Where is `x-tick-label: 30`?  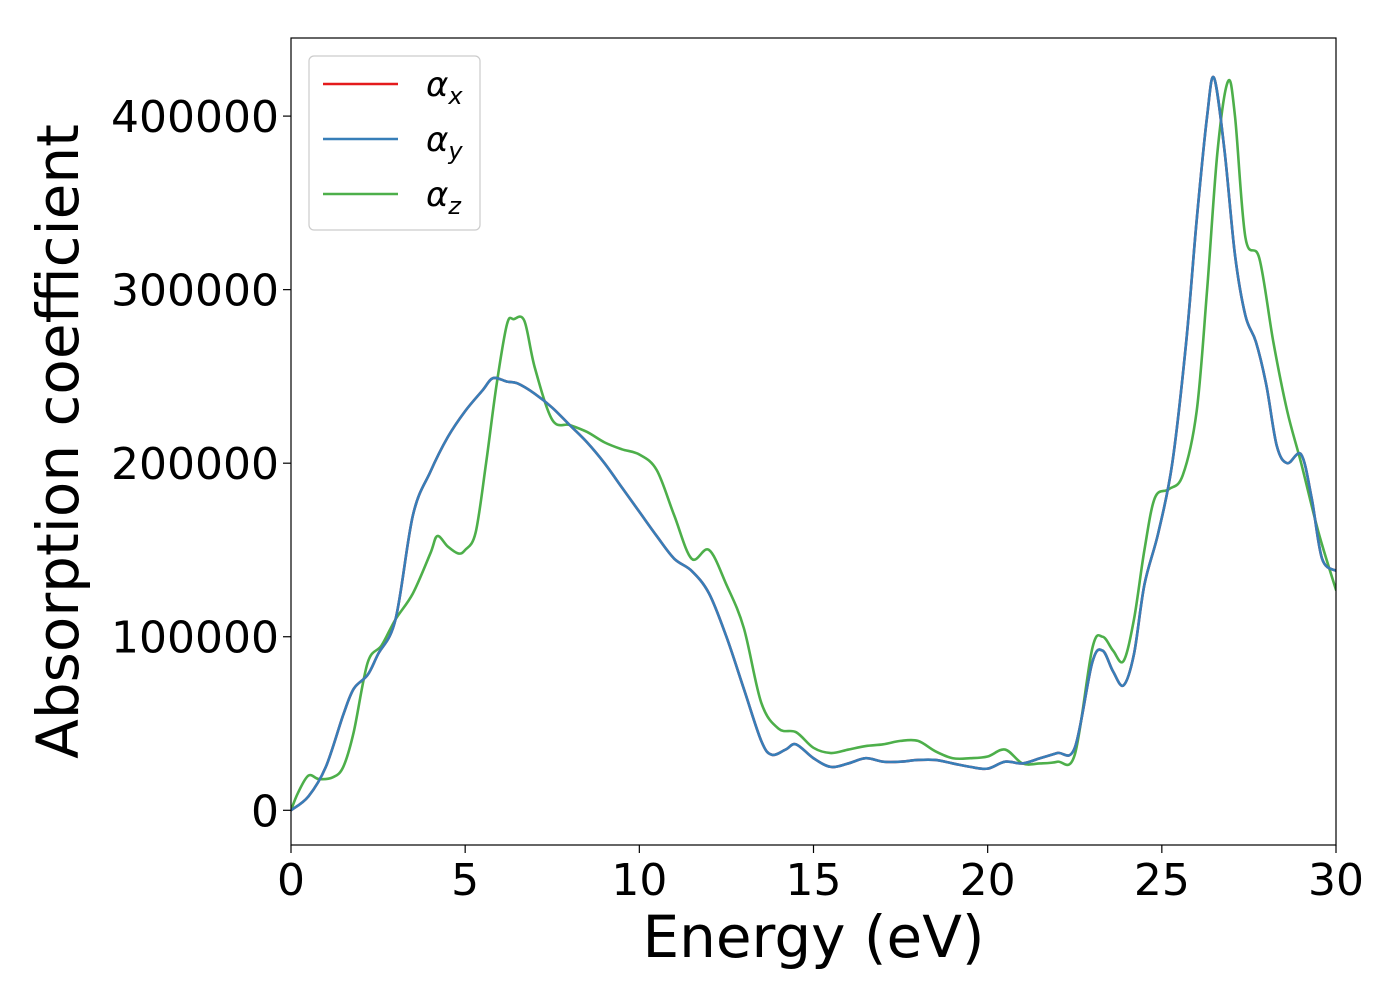 x-tick-label: 30 is located at coordinates (1336, 880).